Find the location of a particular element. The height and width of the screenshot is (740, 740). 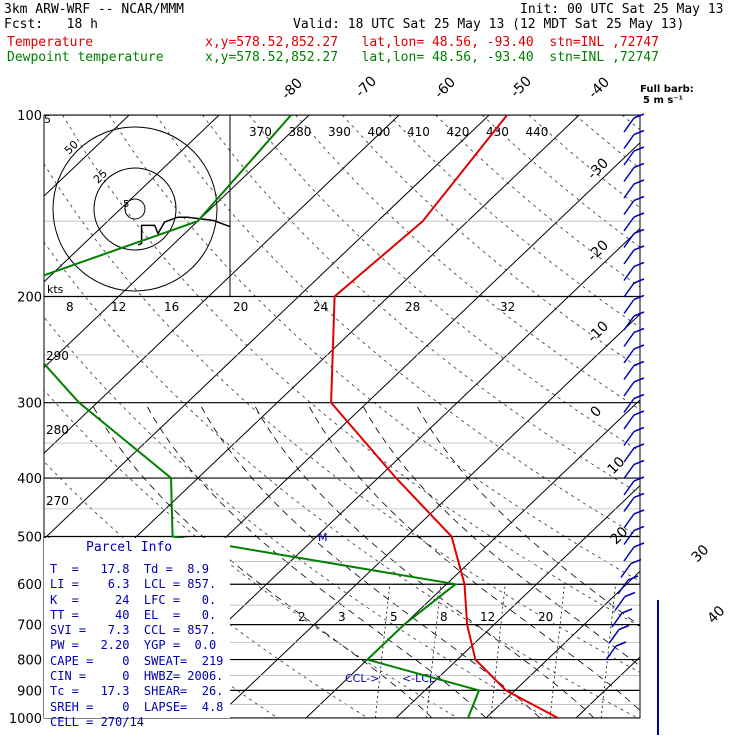

dewpoint-legend: Dewpoint temperature is located at coordinates (85, 57).